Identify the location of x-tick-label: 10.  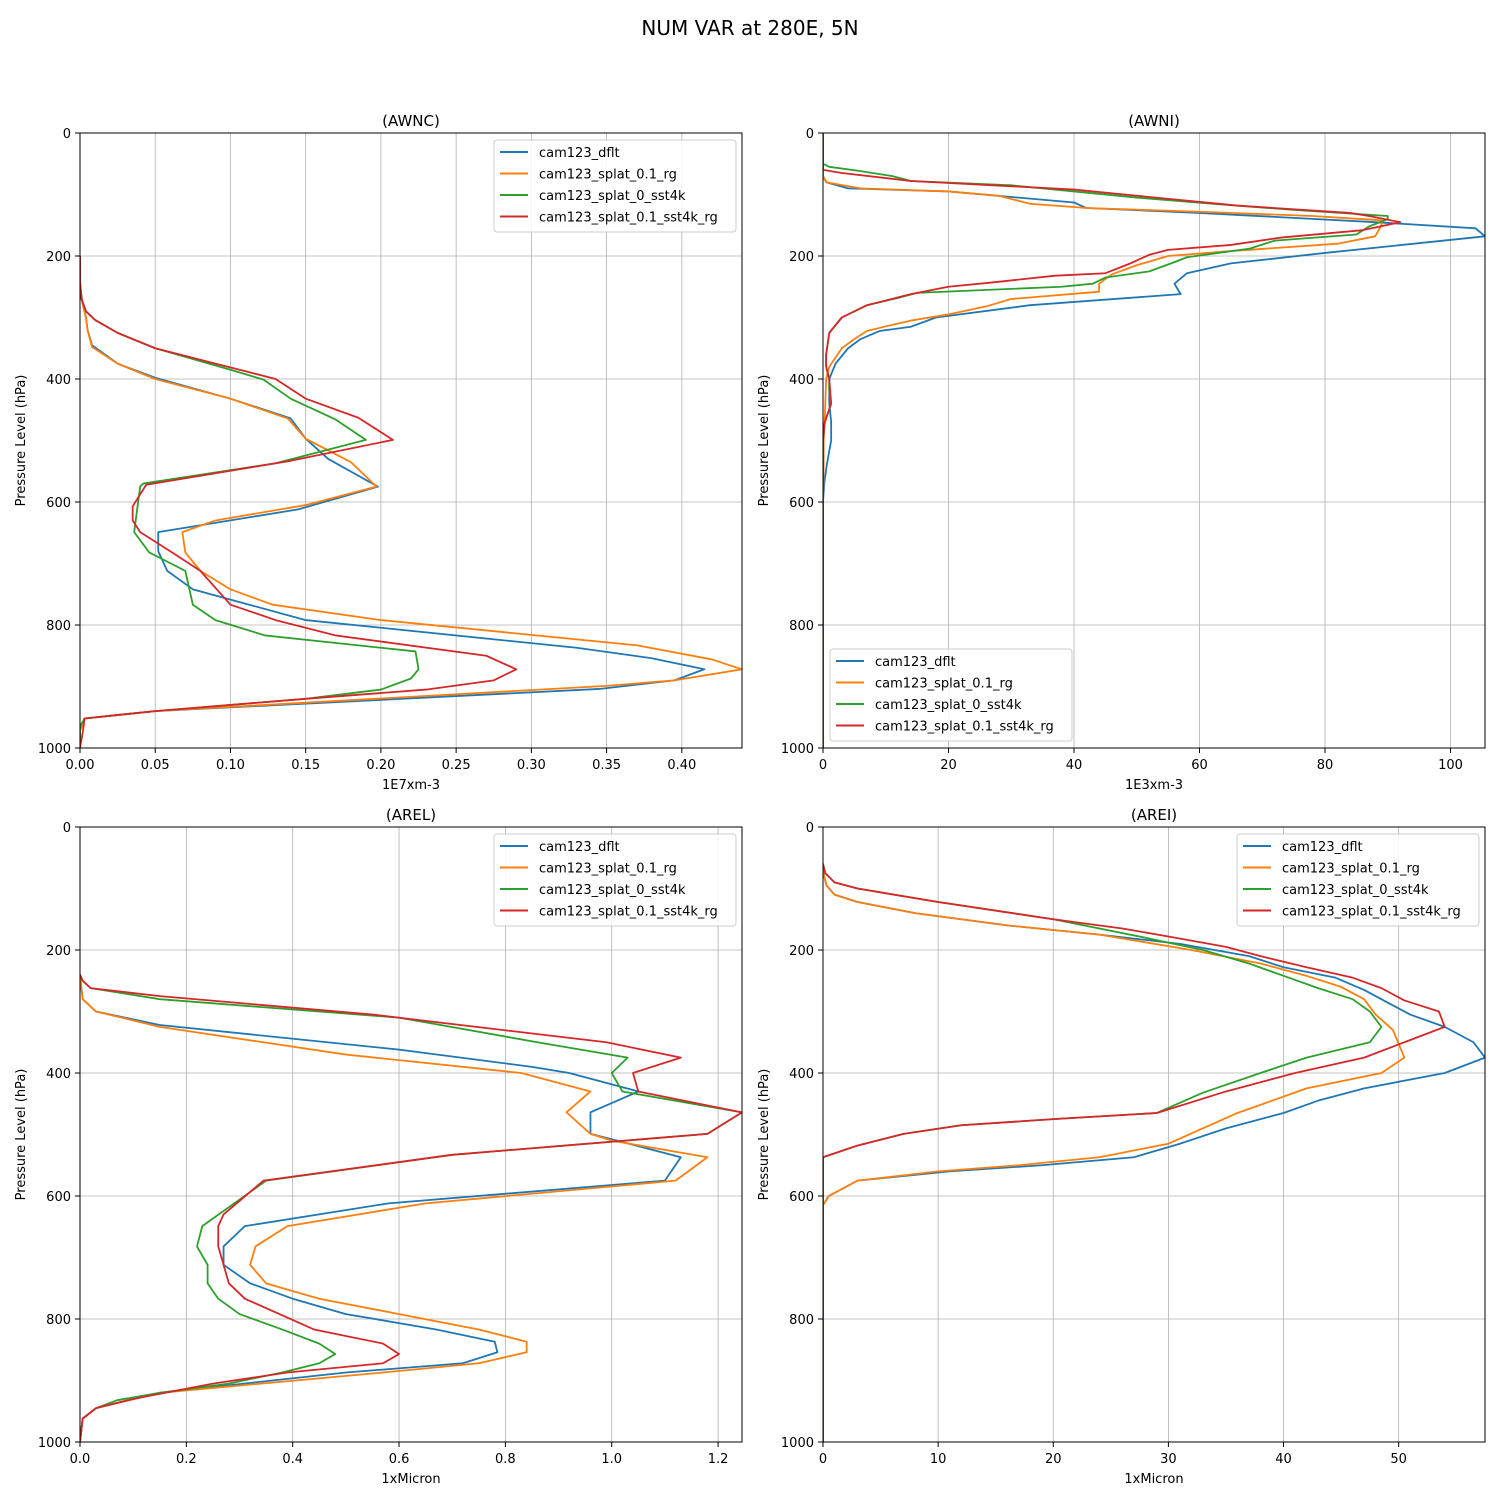
(938, 1459).